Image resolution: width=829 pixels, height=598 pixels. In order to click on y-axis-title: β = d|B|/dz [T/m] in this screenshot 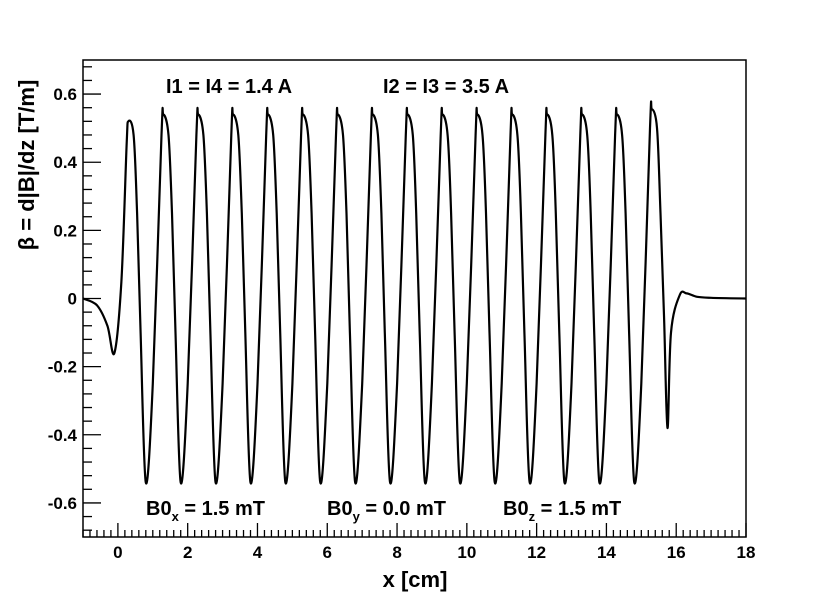, I will do `click(26, 165)`.